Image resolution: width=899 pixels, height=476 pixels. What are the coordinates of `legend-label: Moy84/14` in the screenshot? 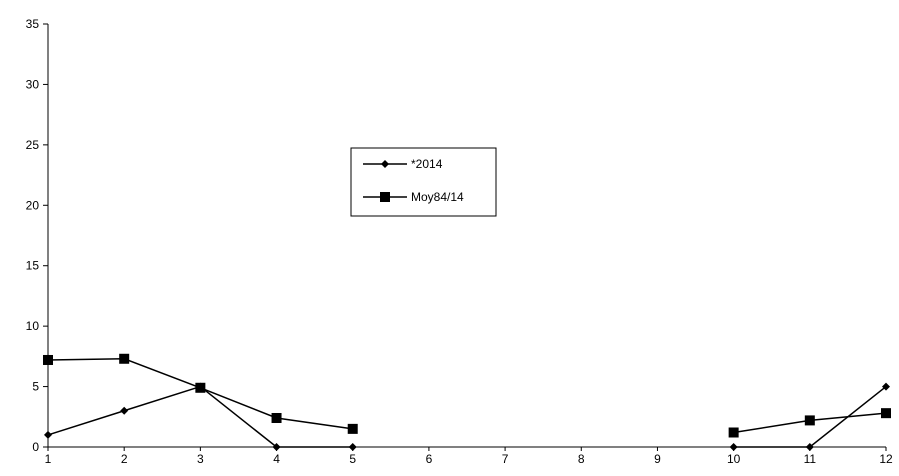 It's located at (437, 197).